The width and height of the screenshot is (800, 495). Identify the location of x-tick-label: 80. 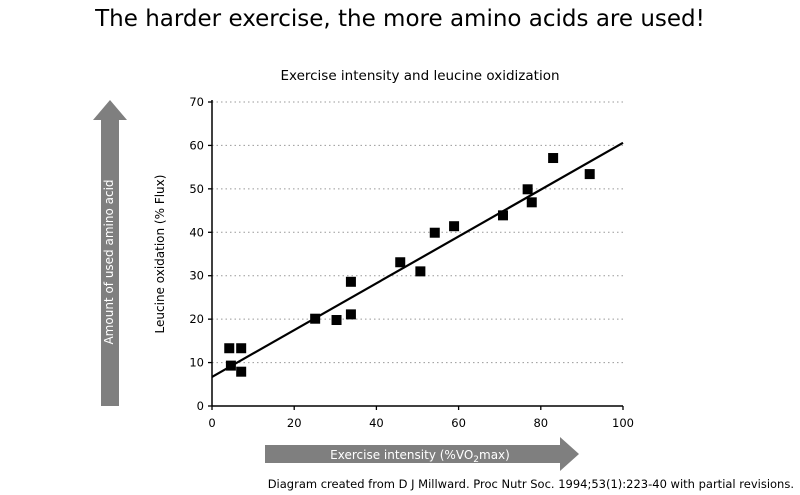
(540, 423).